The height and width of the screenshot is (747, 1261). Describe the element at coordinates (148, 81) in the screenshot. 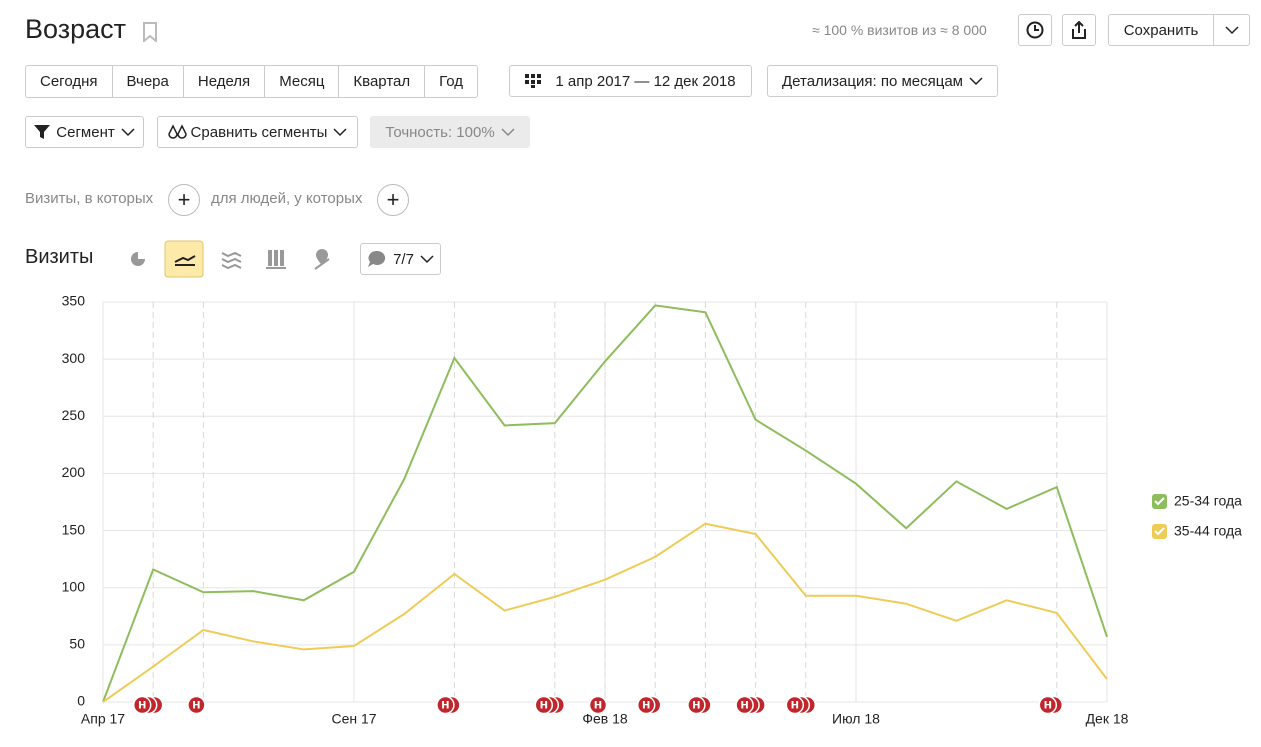

I see `period-button: Вчера` at that location.